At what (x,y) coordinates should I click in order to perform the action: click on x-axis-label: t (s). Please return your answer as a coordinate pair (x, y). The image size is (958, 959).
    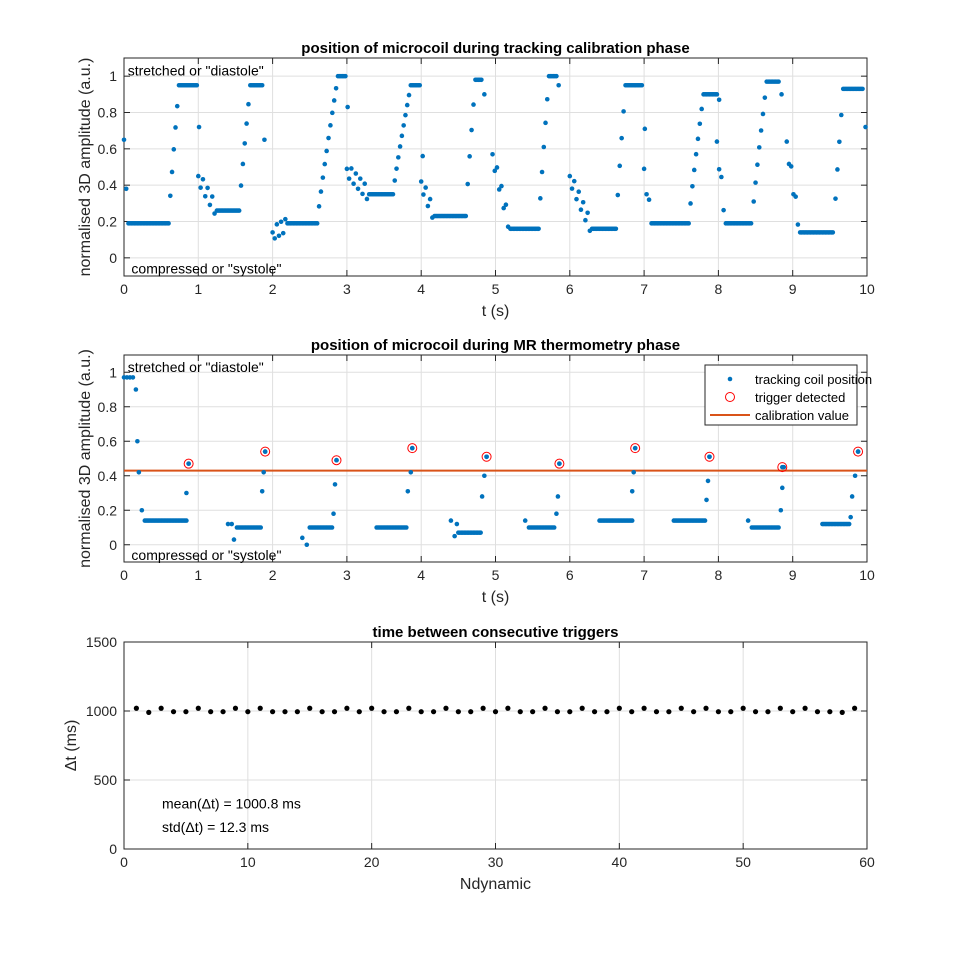
    Looking at the image, I should click on (496, 597).